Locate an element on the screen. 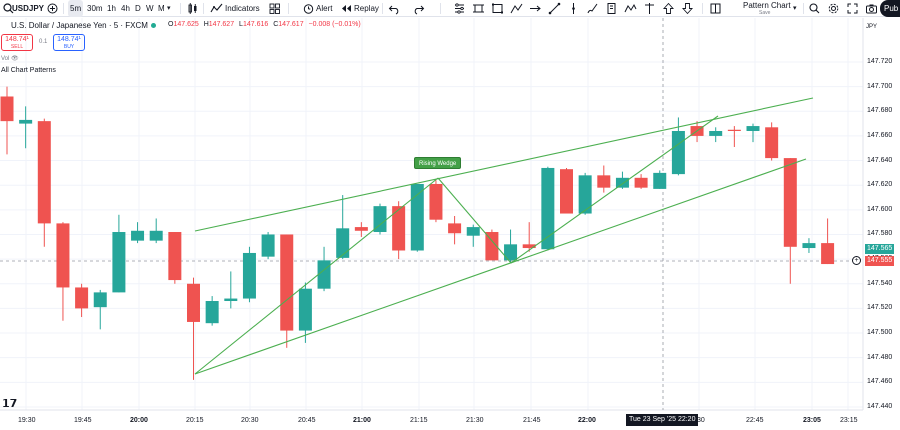  indicators-button: Indicators is located at coordinates (242, 8).